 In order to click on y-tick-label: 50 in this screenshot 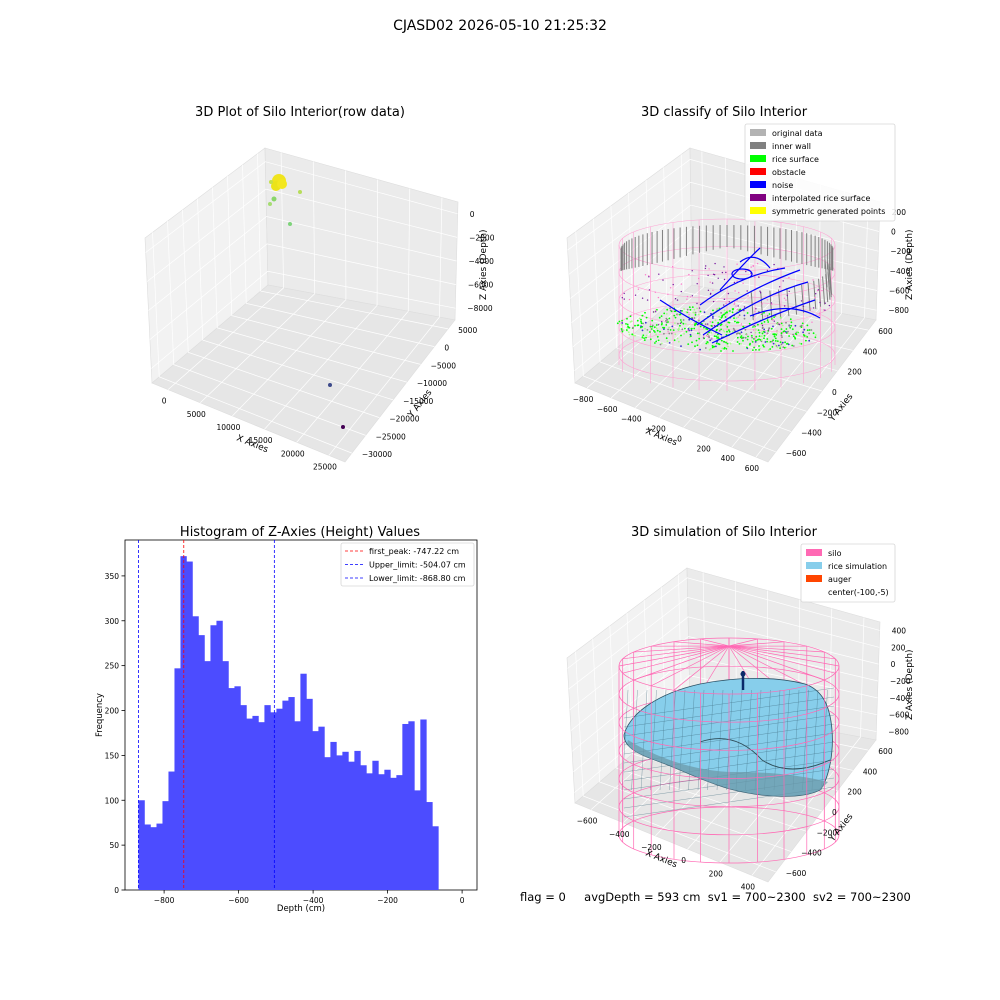, I will do `click(114, 845)`.